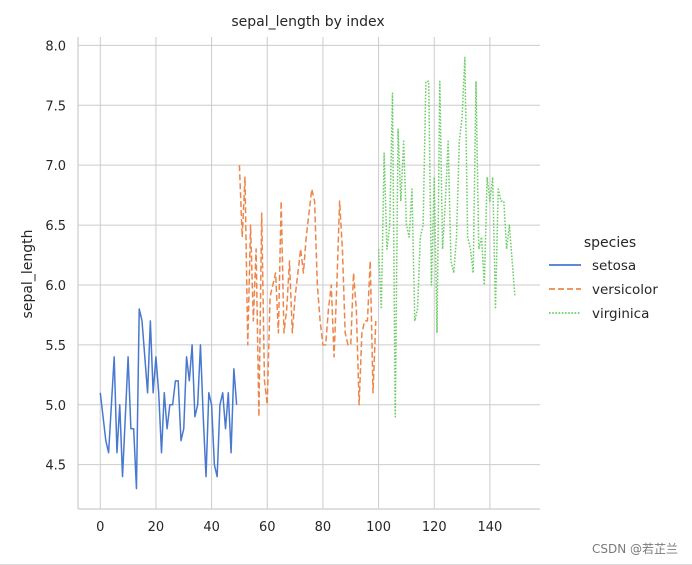 The width and height of the screenshot is (692, 565). What do you see at coordinates (620, 314) in the screenshot?
I see `legend-label-virginica: virginica` at bounding box center [620, 314].